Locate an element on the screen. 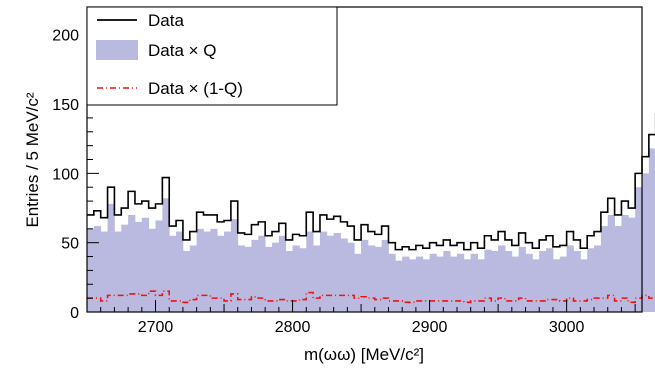 Image resolution: width=655 pixels, height=369 pixels. y-tick-label: 100 is located at coordinates (65, 174).